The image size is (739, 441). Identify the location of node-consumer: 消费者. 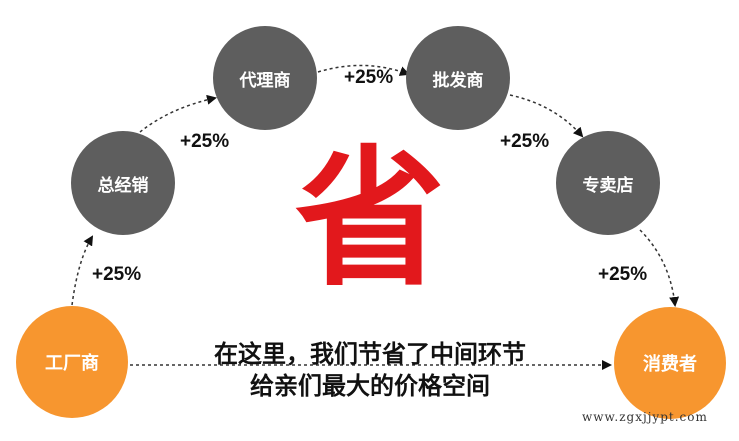
(670, 363).